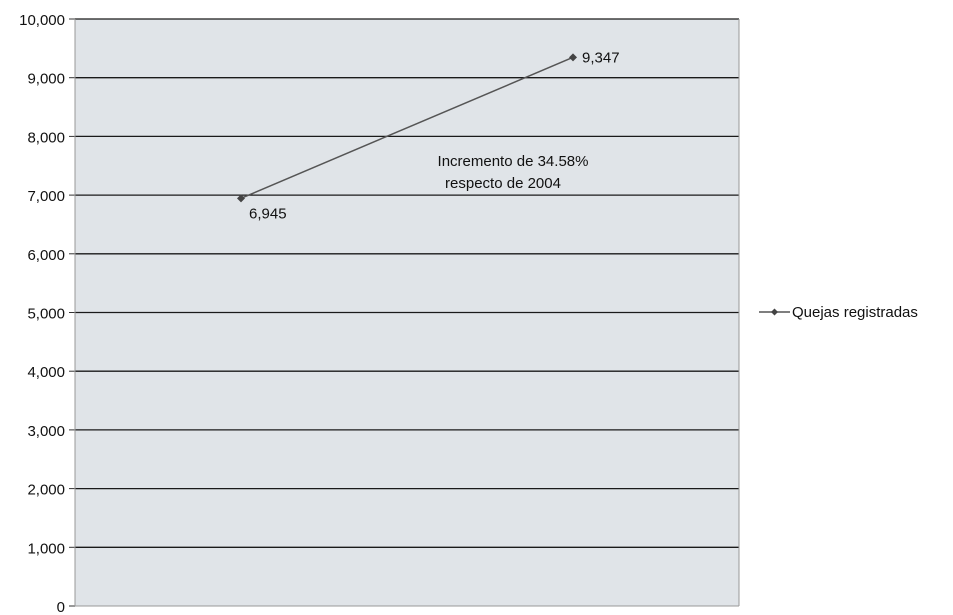  I want to click on y-tick-label: 10,000, so click(42, 20).